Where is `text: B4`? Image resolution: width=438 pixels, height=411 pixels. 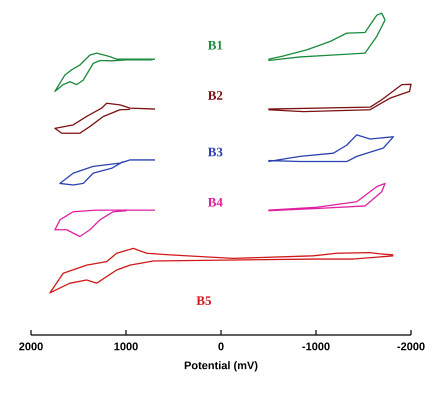 text: B4 is located at coordinates (215, 202).